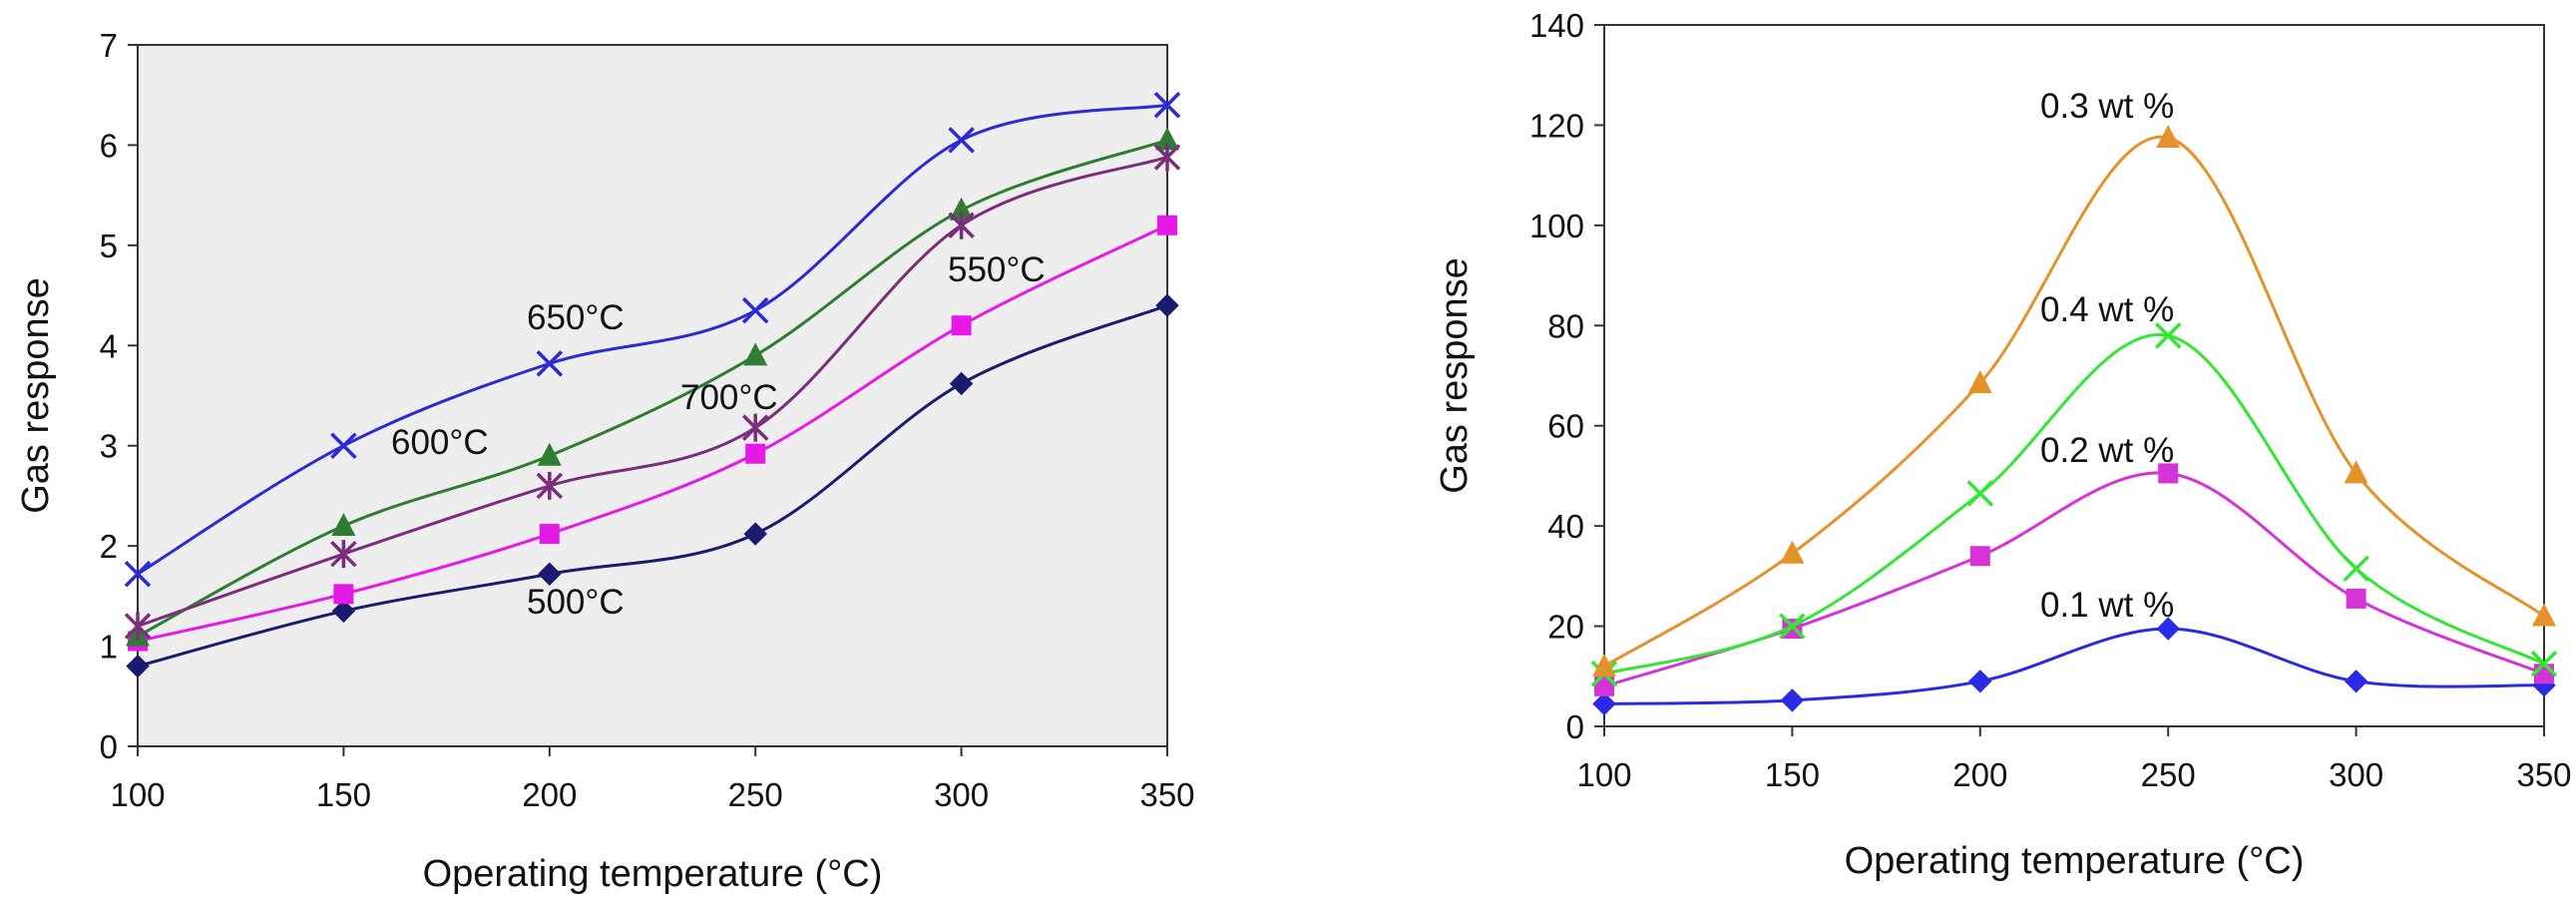 This screenshot has width=2576, height=901. Describe the element at coordinates (109, 647) in the screenshot. I see `y-tick-label: 1` at that location.